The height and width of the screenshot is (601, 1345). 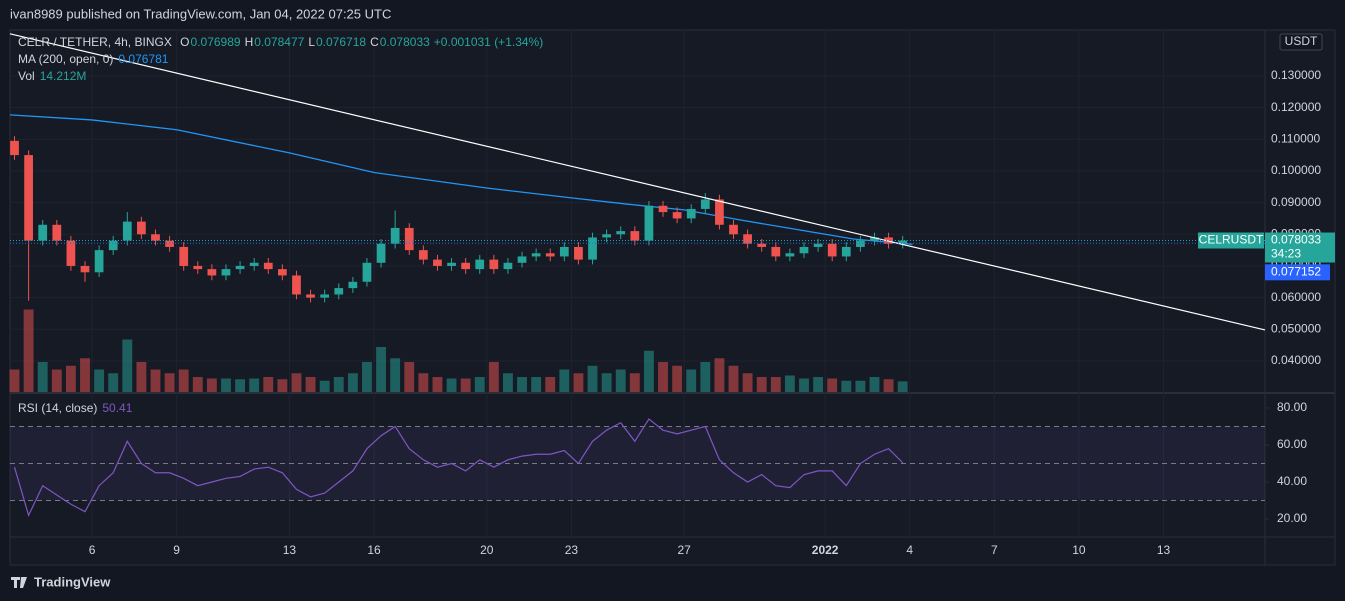 I want to click on change: +0.001031 (+1.34%), so click(x=488, y=42).